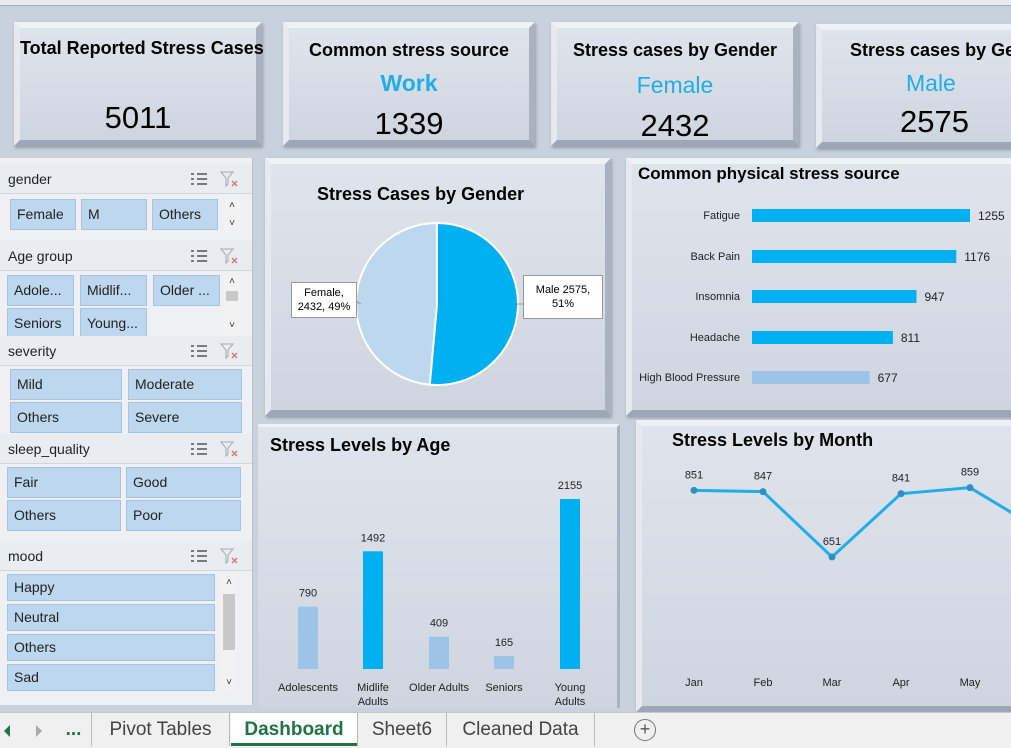 The image size is (1011, 748). I want to click on slicer-title: sleep_quality, so click(49, 449).